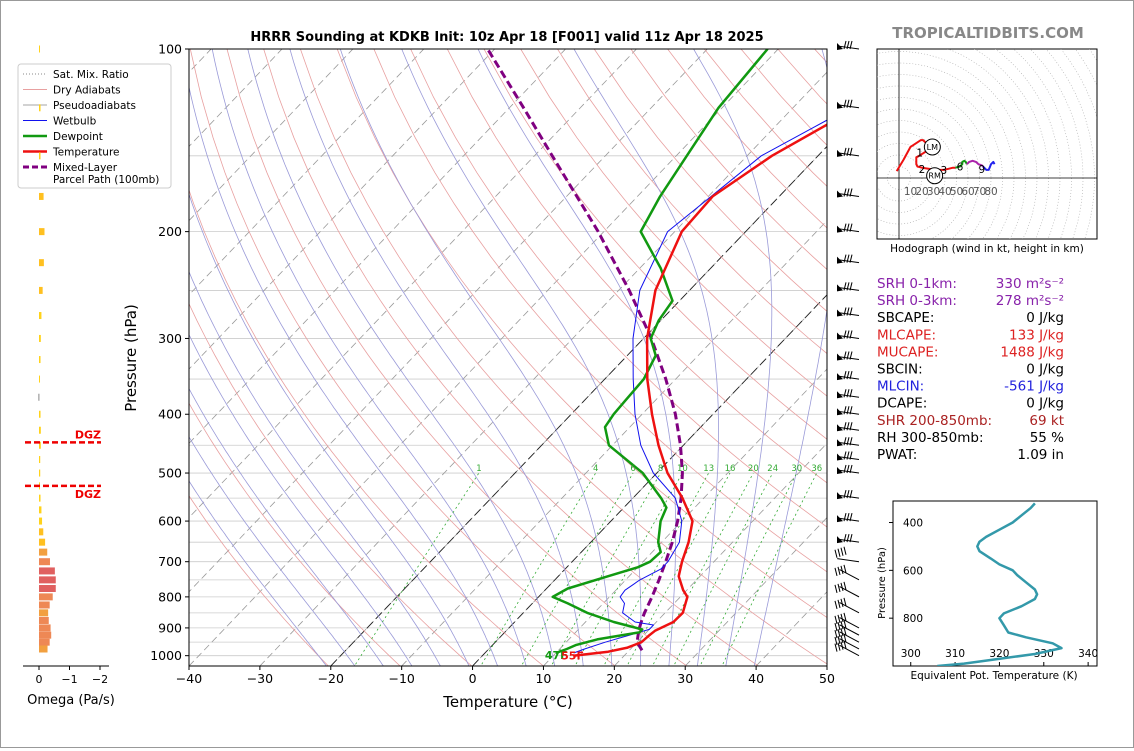  Describe the element at coordinates (753, 469) in the screenshot. I see `mixing-ratio-label: 20` at that location.